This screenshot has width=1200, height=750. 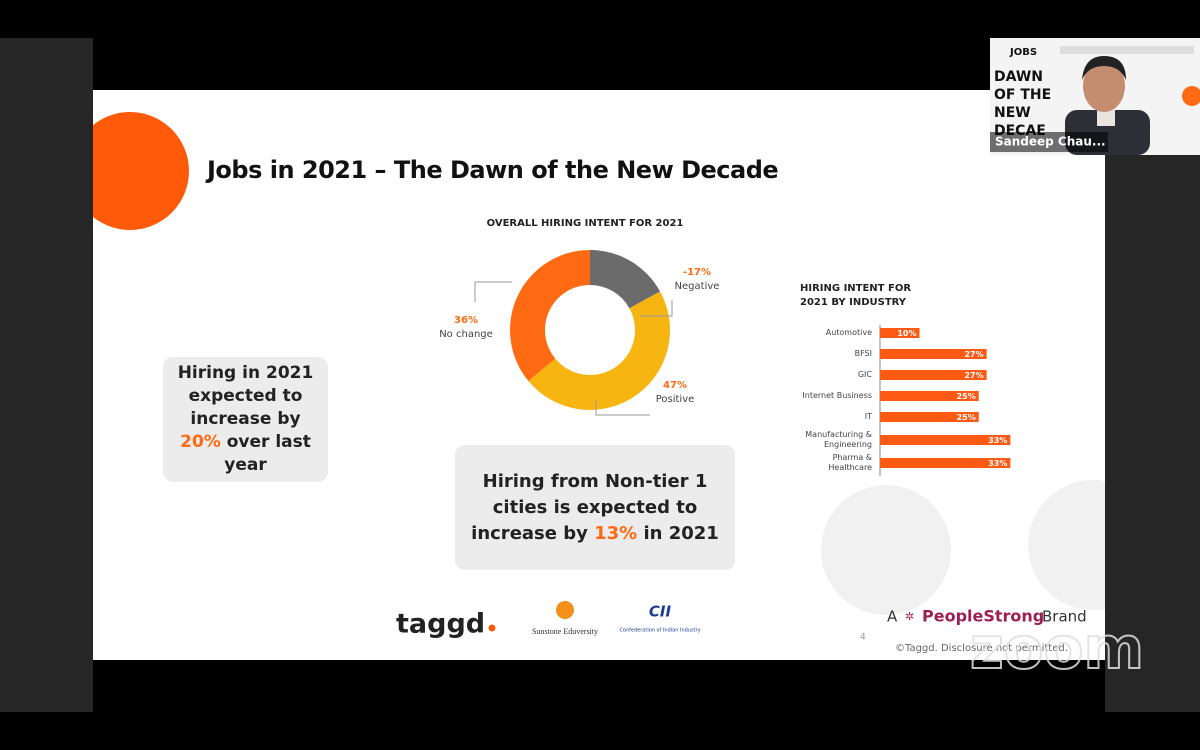 I want to click on value-label: 47%, so click(x=675, y=385).